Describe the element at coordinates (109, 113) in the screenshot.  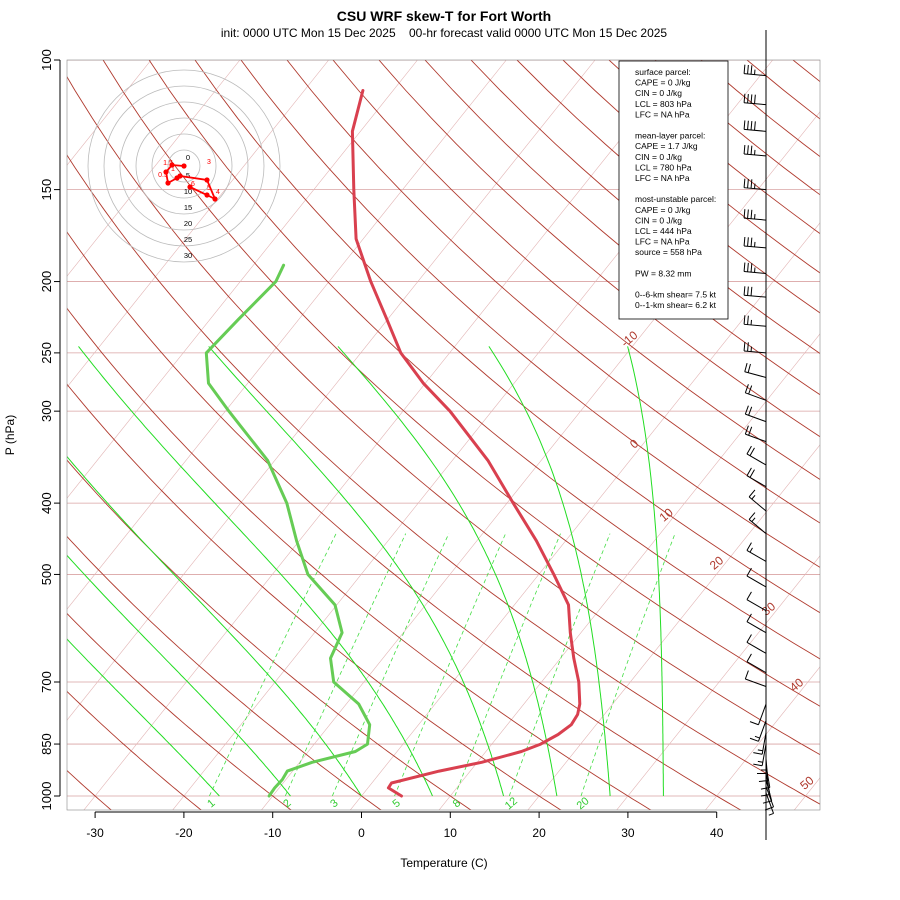
I see `isotherm-line` at that location.